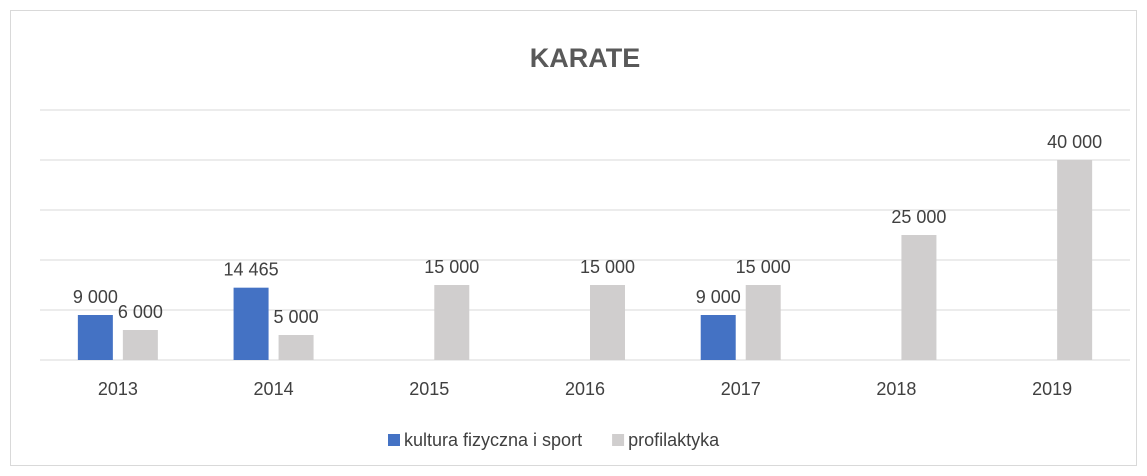 Image resolution: width=1147 pixels, height=476 pixels. Describe the element at coordinates (429, 389) in the screenshot. I see `x-tick-label: 2015` at that location.